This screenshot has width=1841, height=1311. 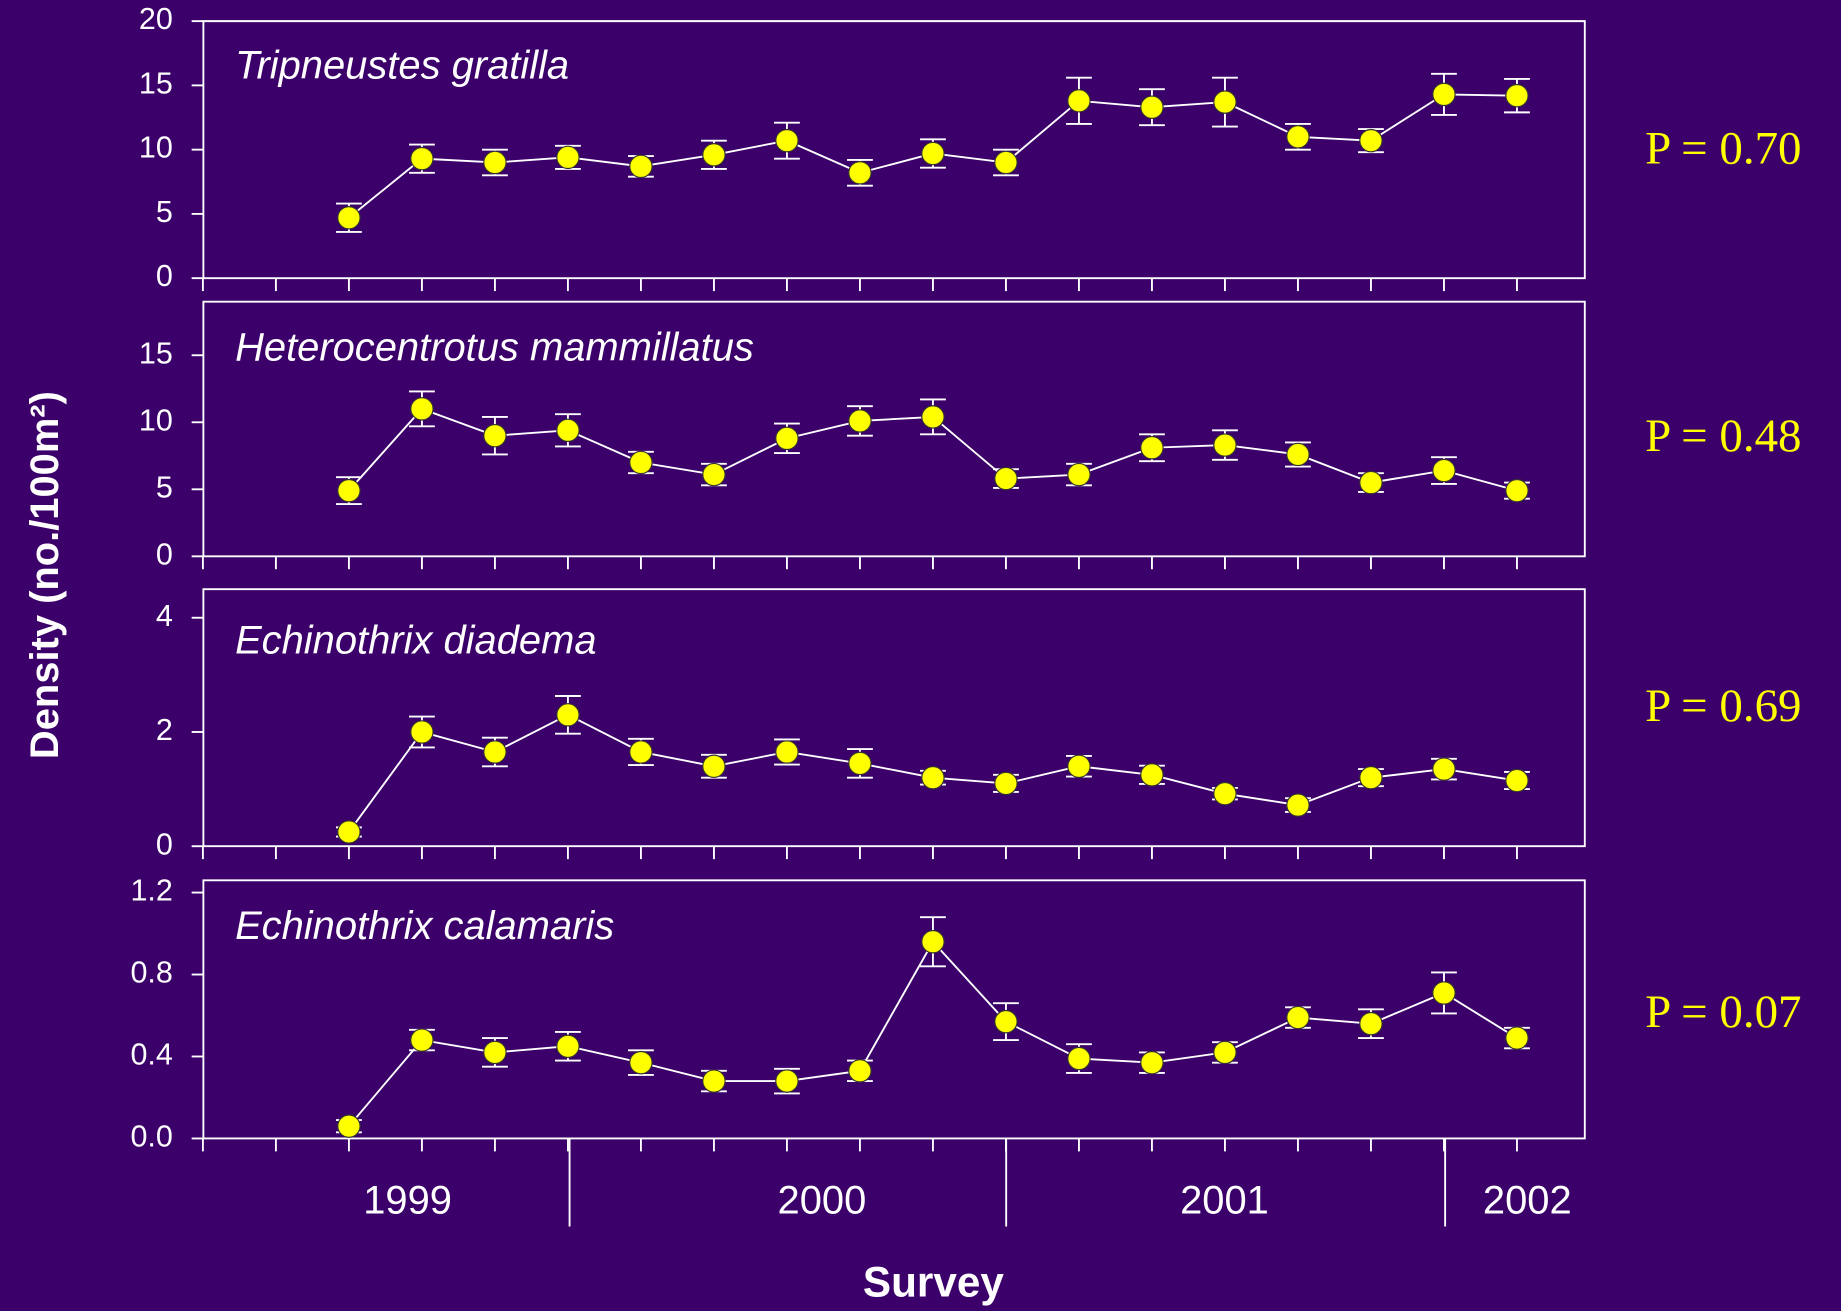 I want to click on panel-title: Tripneustes gratilla, so click(x=402, y=66).